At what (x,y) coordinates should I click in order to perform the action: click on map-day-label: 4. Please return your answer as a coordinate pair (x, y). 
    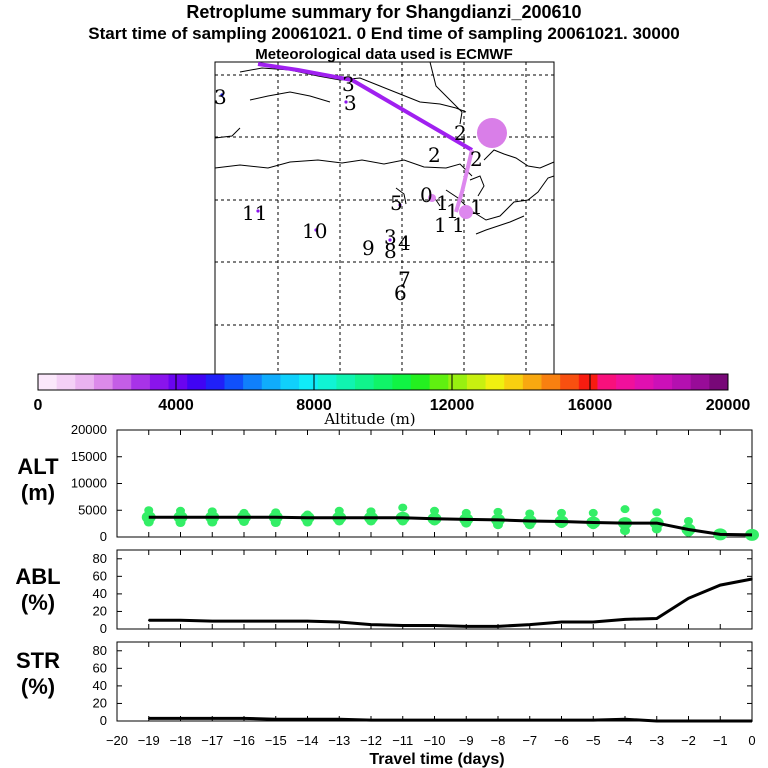
    Looking at the image, I should click on (404, 243).